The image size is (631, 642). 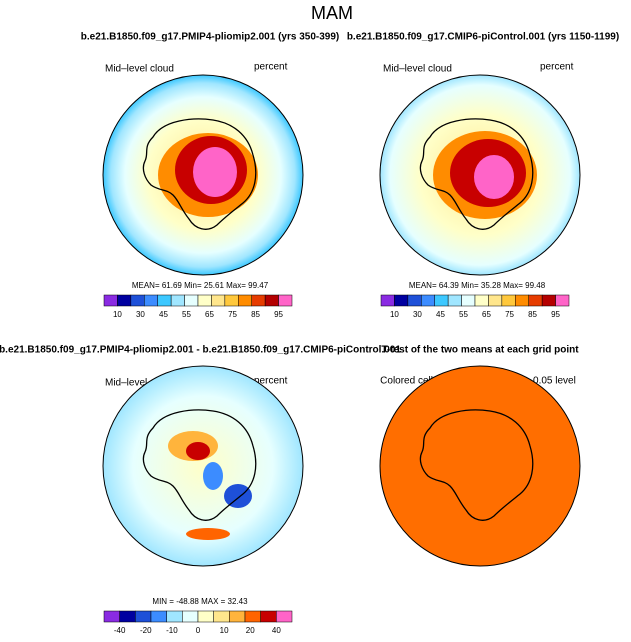 I want to click on colorbar-label: -40, so click(x=120, y=630).